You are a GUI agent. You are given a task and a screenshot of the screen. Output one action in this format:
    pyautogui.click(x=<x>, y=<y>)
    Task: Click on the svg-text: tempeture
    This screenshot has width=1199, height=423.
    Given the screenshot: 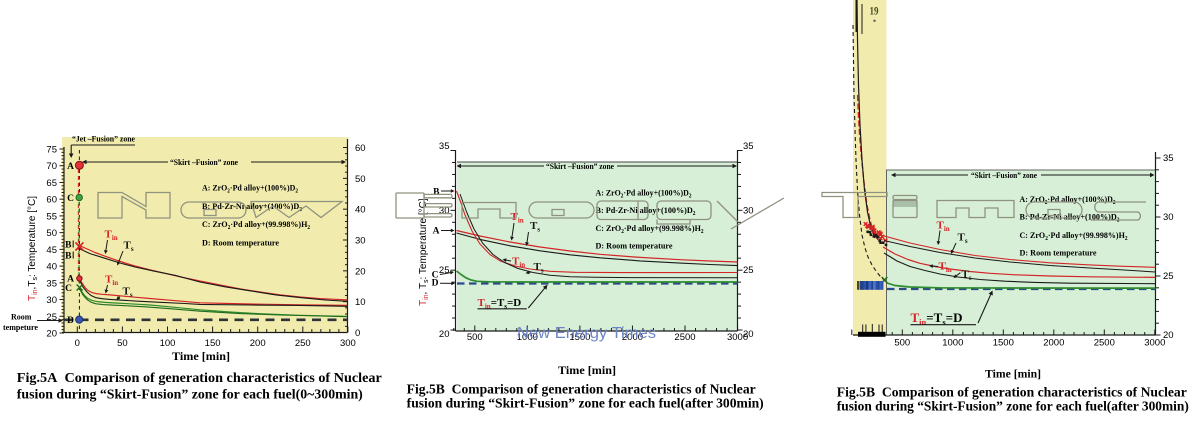 What is the action you would take?
    pyautogui.click(x=20, y=327)
    